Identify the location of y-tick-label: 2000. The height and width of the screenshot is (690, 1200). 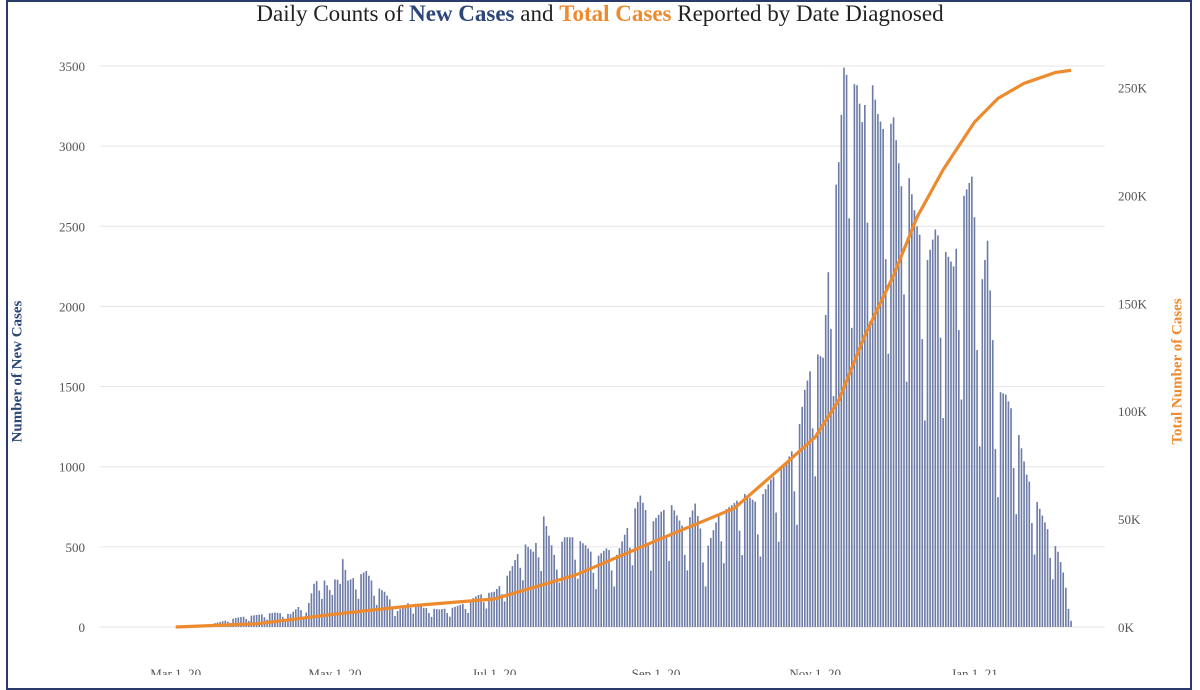
(72, 306).